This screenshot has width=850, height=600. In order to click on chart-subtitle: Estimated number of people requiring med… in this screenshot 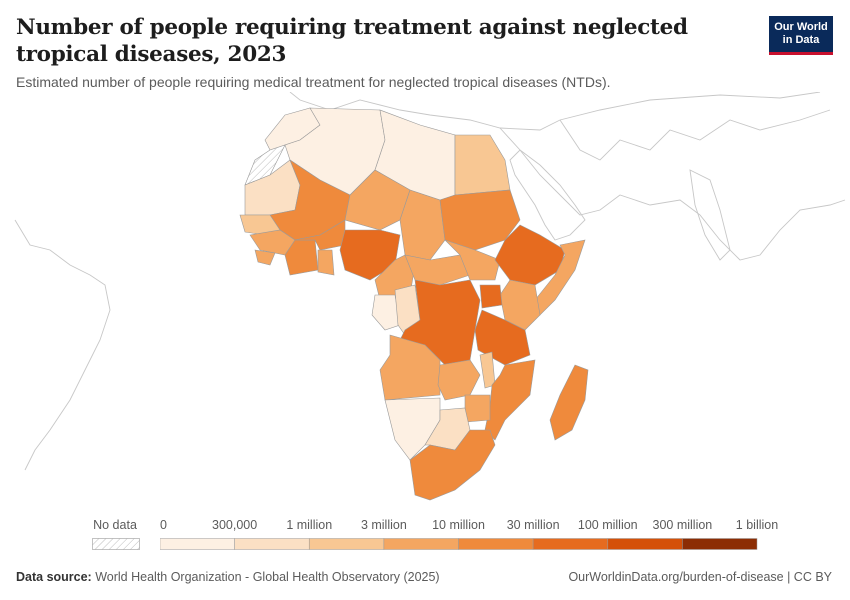, I will do `click(313, 82)`.